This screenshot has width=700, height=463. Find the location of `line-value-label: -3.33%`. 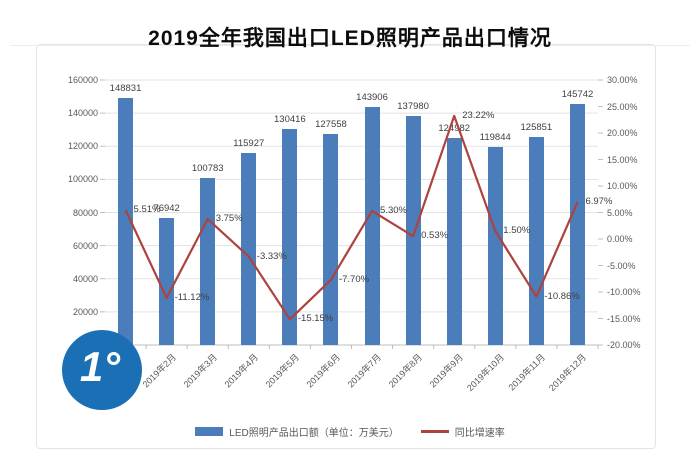

line-value-label: -3.33% is located at coordinates (271, 256).